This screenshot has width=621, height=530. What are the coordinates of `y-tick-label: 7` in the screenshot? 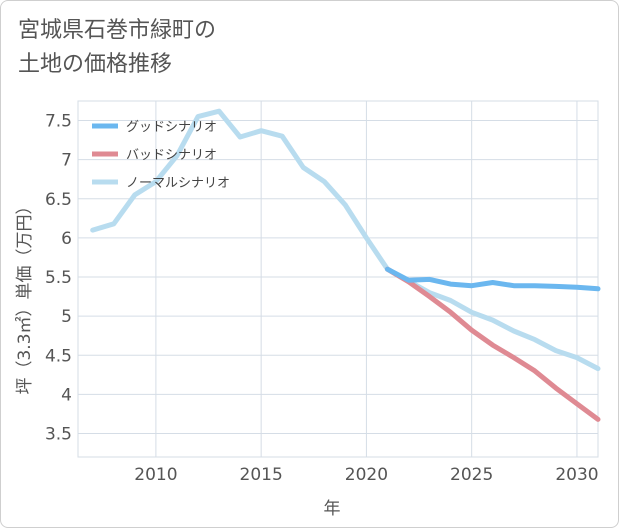 It's located at (66, 161).